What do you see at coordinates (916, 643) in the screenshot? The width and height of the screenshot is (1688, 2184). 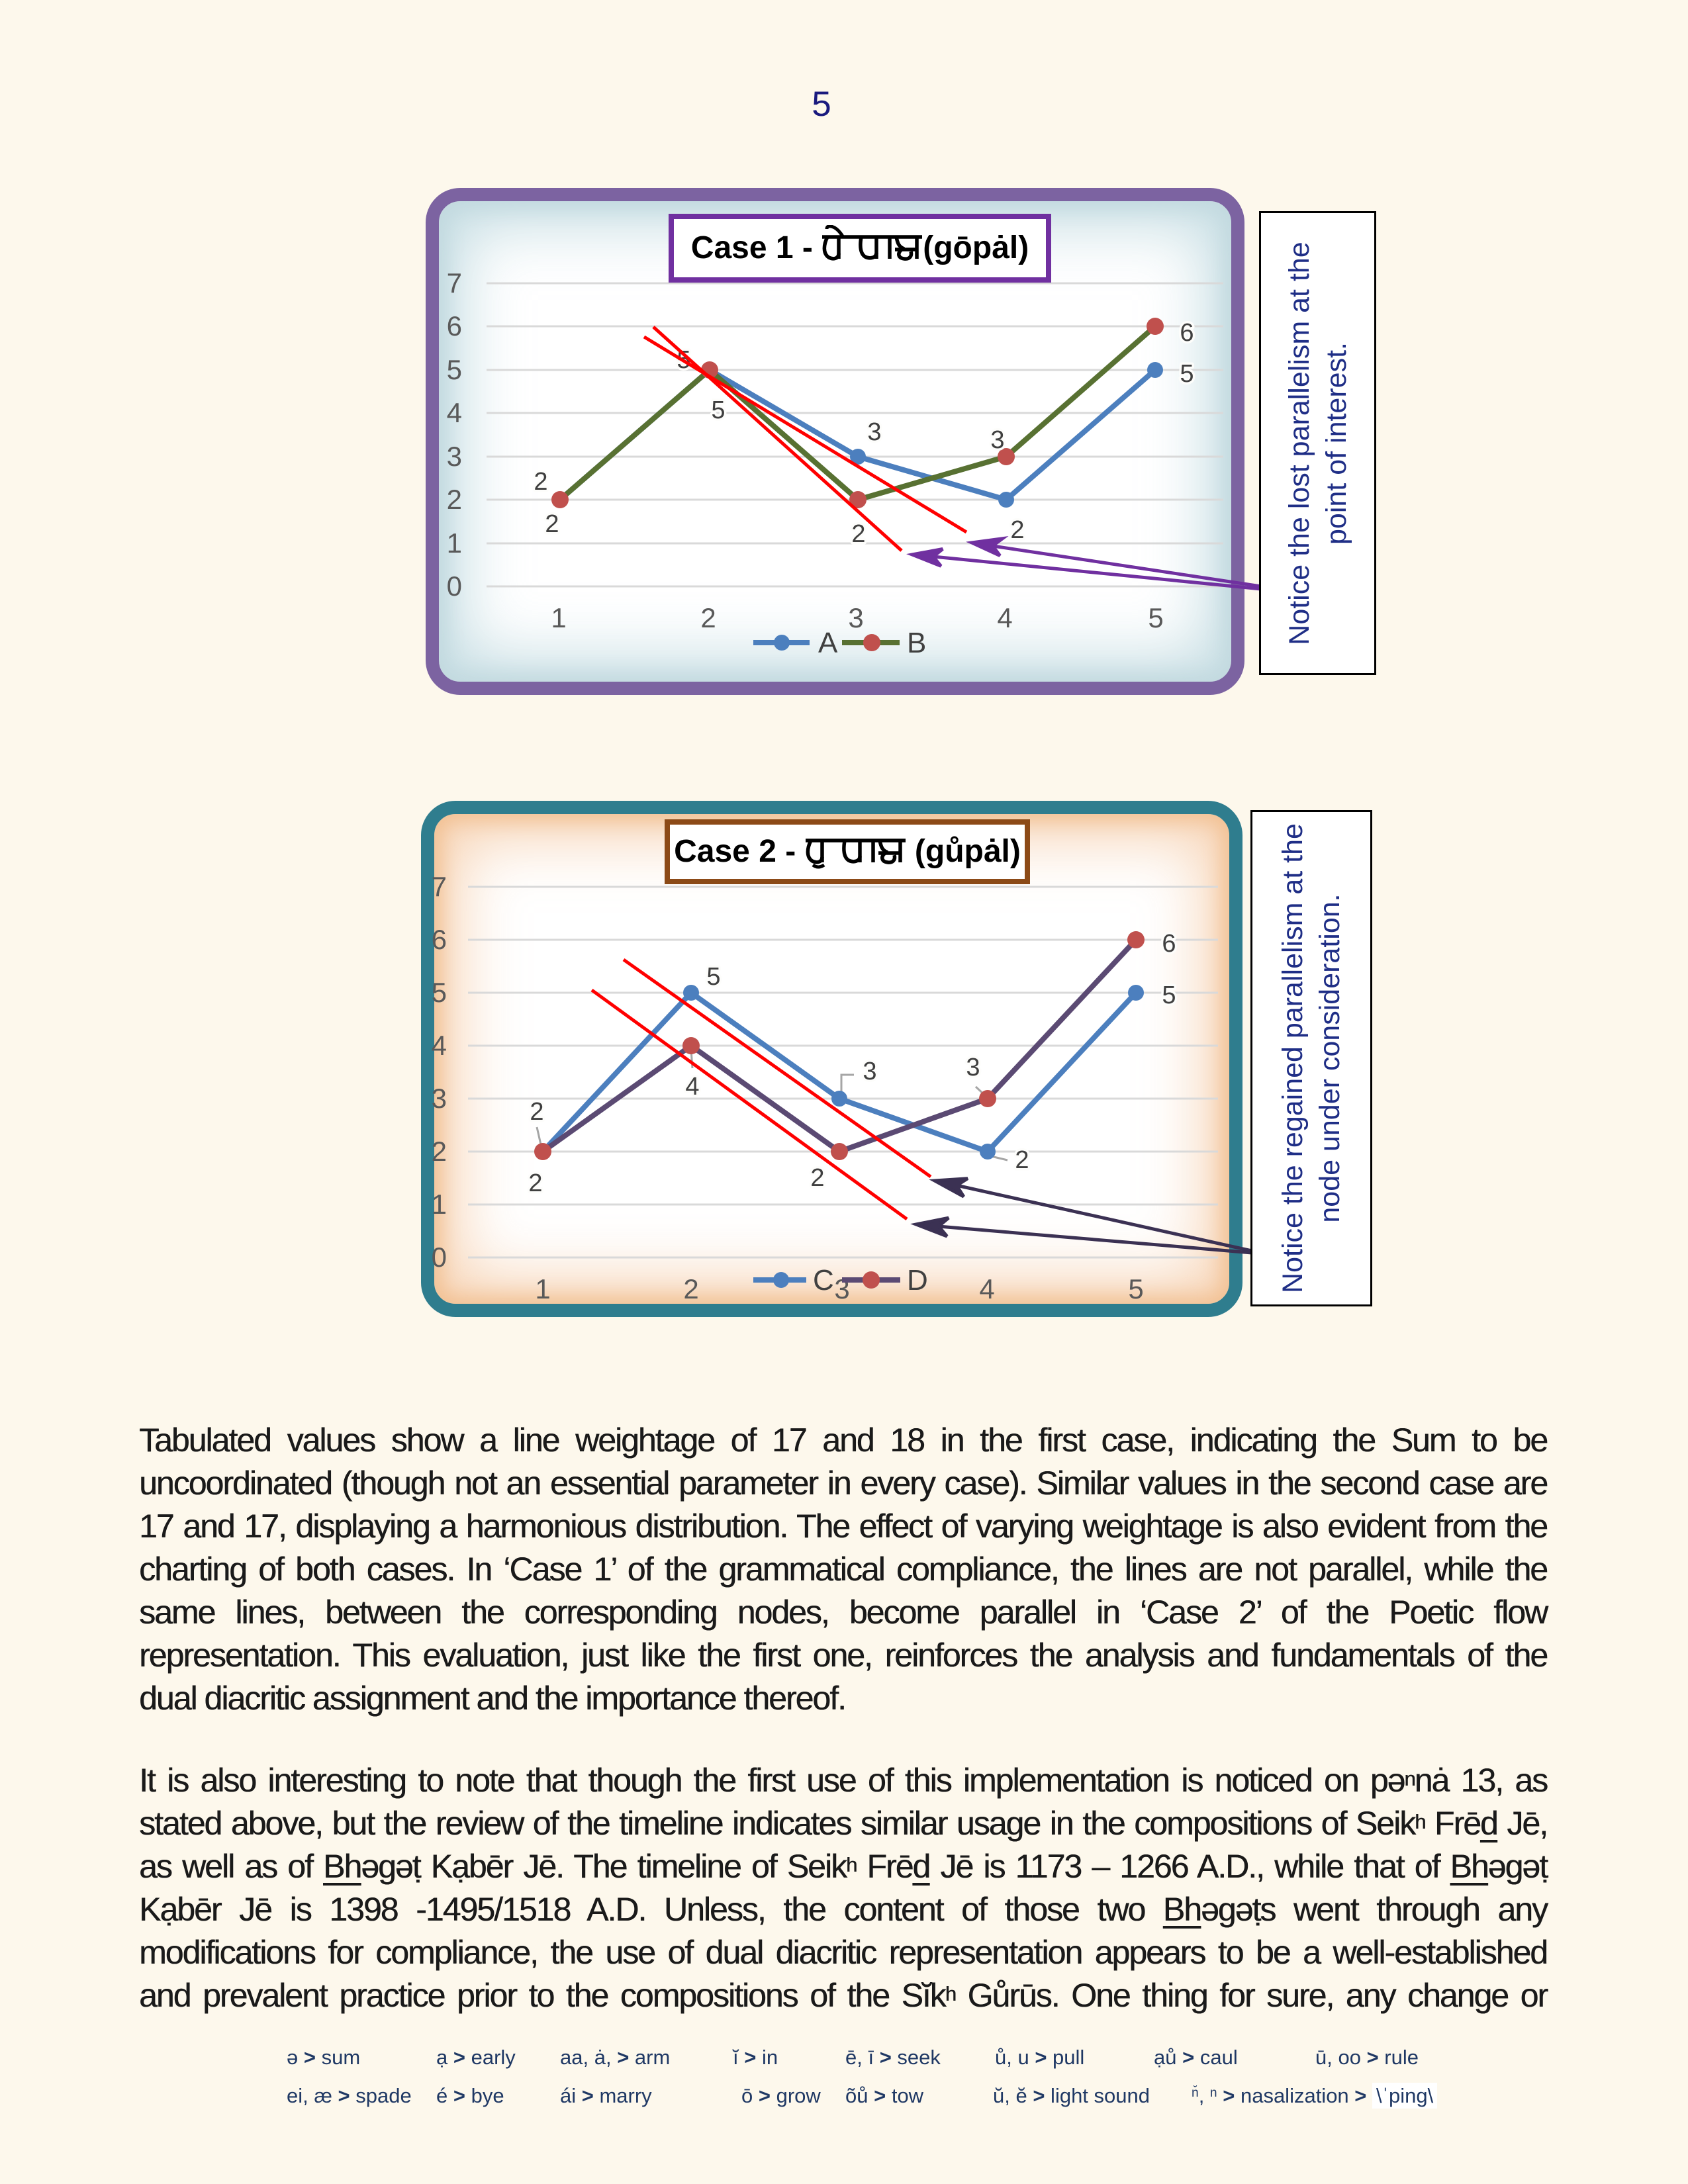 I see `svg-text: B` at bounding box center [916, 643].